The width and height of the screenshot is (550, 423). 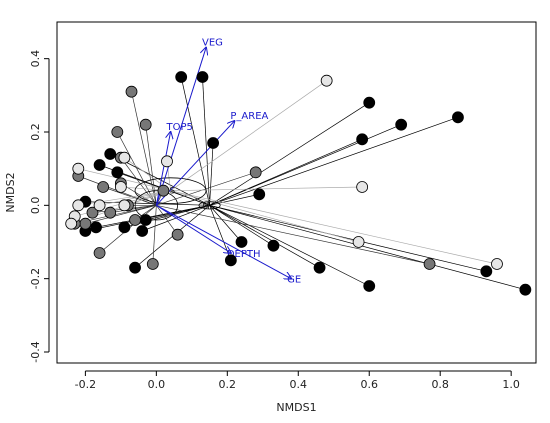 I want to click on vector-label-top5: TOP5, so click(x=179, y=127).